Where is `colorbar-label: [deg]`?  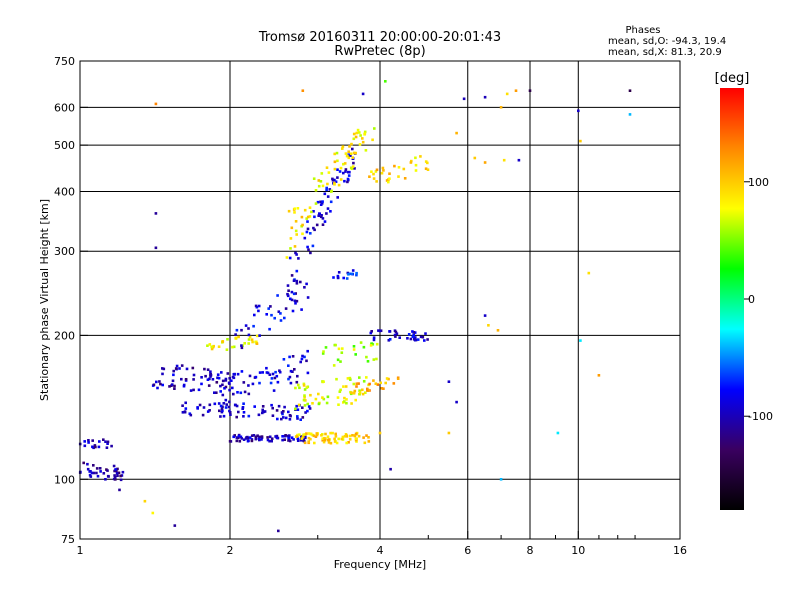
colorbar-label: [deg] is located at coordinates (732, 78).